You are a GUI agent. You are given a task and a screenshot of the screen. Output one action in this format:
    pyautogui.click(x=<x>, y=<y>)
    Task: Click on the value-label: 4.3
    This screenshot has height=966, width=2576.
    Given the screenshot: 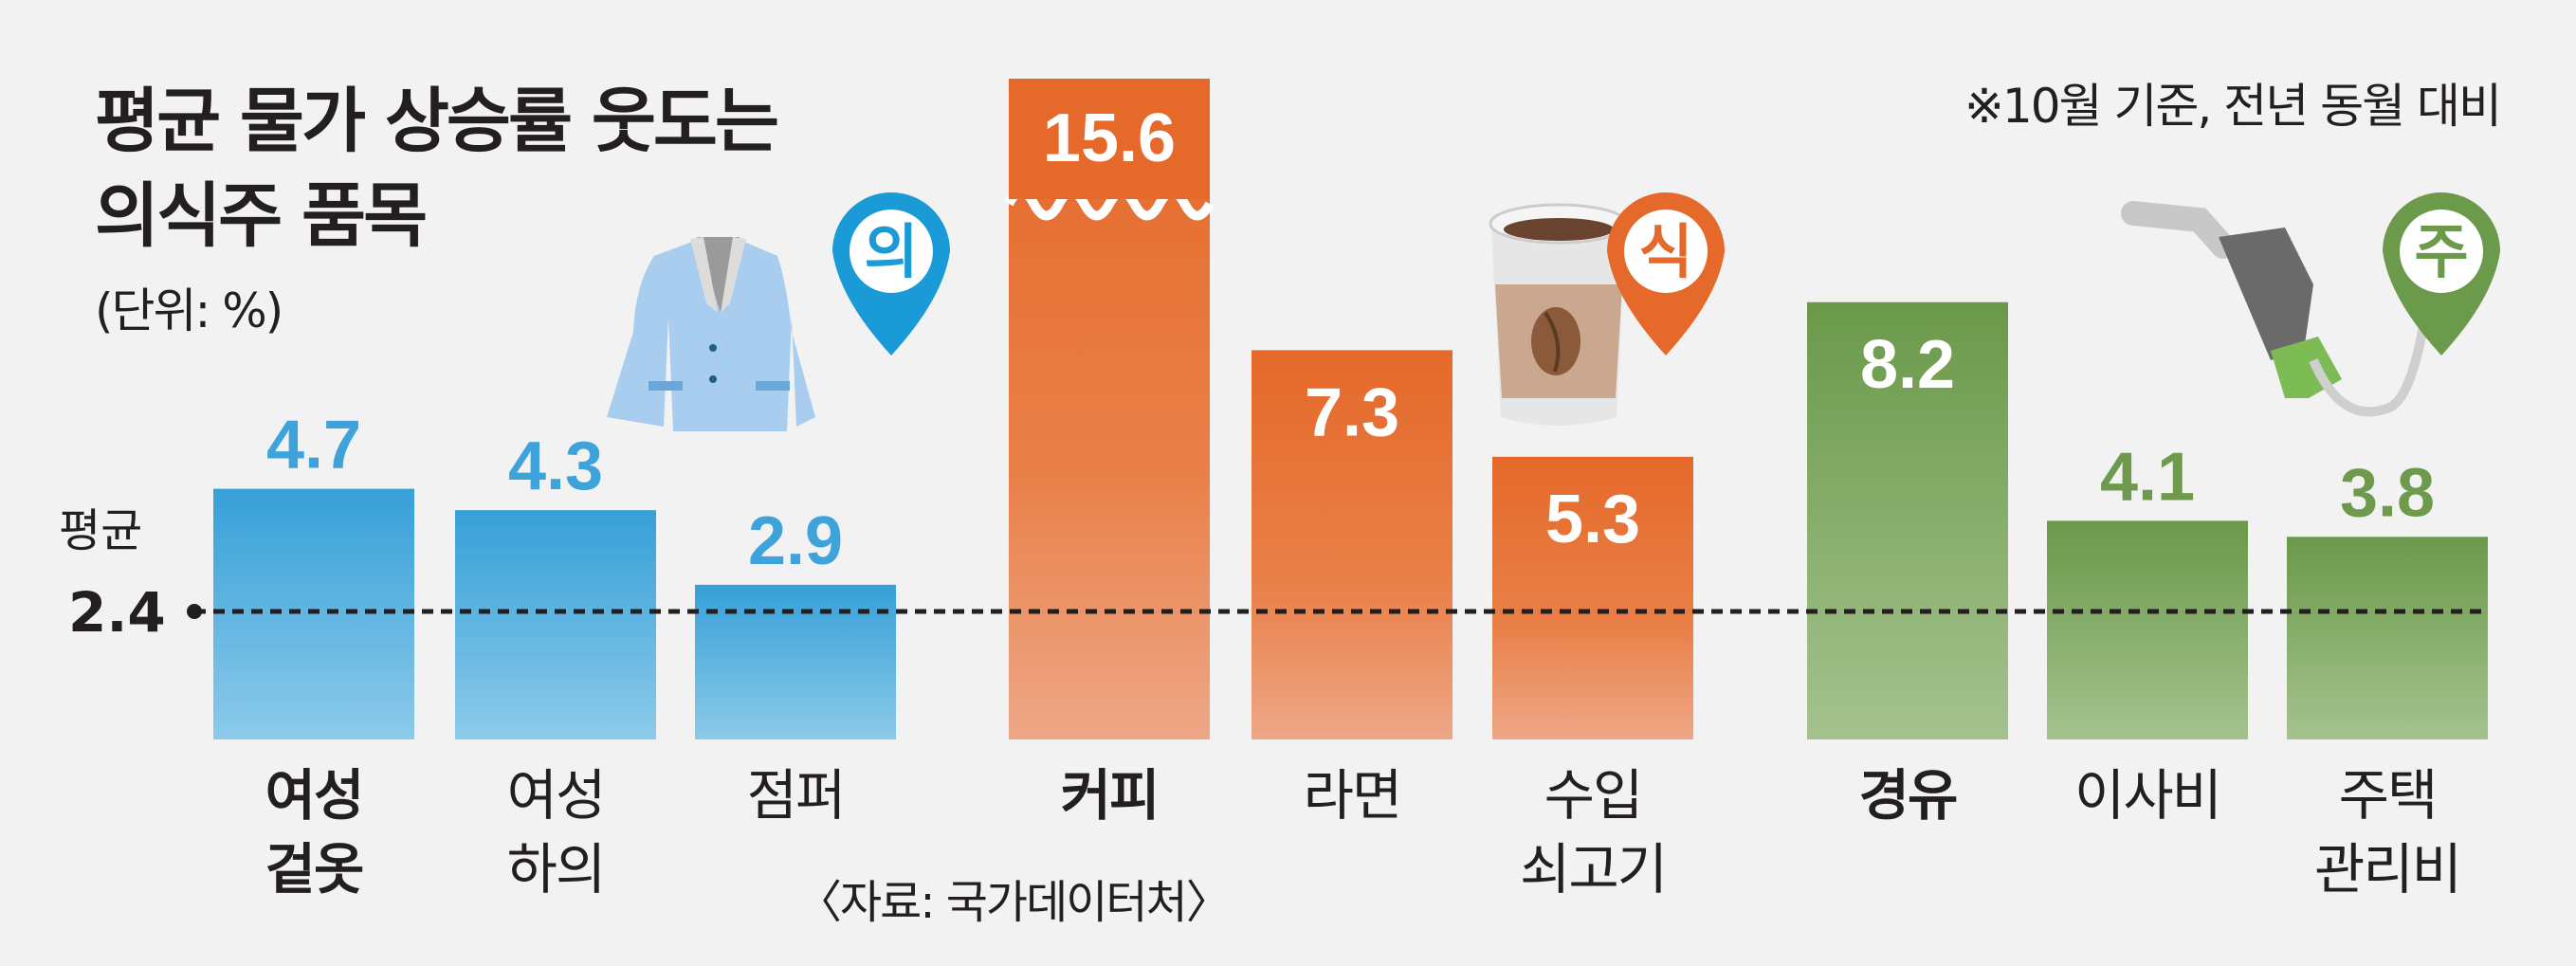 What is the action you would take?
    pyautogui.click(x=555, y=466)
    